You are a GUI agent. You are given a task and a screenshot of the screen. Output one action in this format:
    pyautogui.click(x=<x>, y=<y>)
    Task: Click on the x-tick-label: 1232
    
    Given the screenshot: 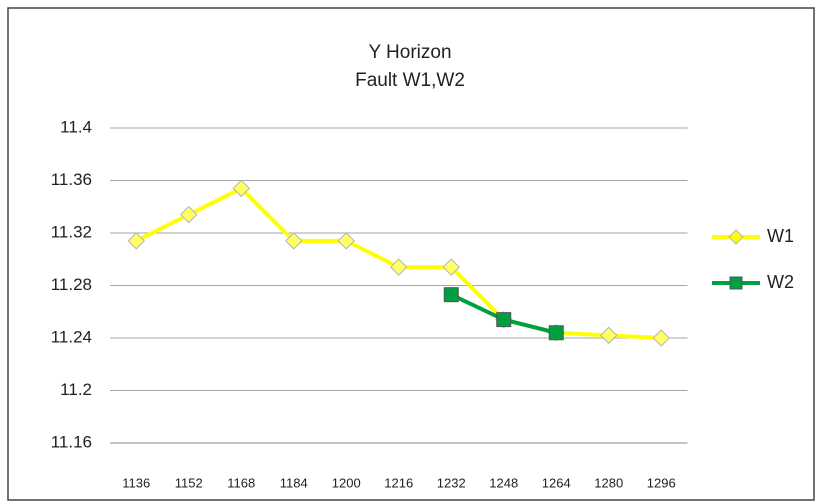 What is the action you would take?
    pyautogui.click(x=451, y=482)
    